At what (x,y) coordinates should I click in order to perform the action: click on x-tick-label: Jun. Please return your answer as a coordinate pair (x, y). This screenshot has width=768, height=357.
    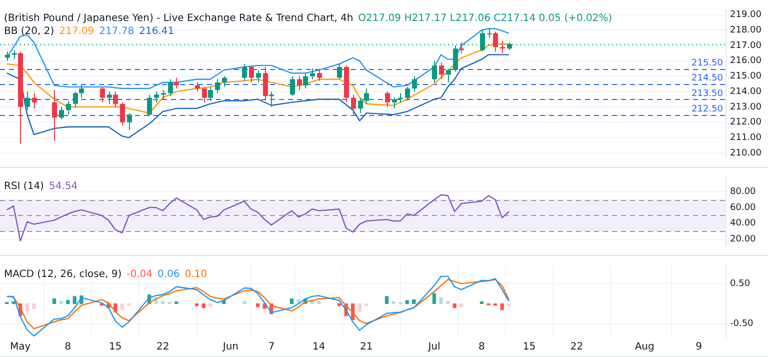
    Looking at the image, I should click on (230, 347).